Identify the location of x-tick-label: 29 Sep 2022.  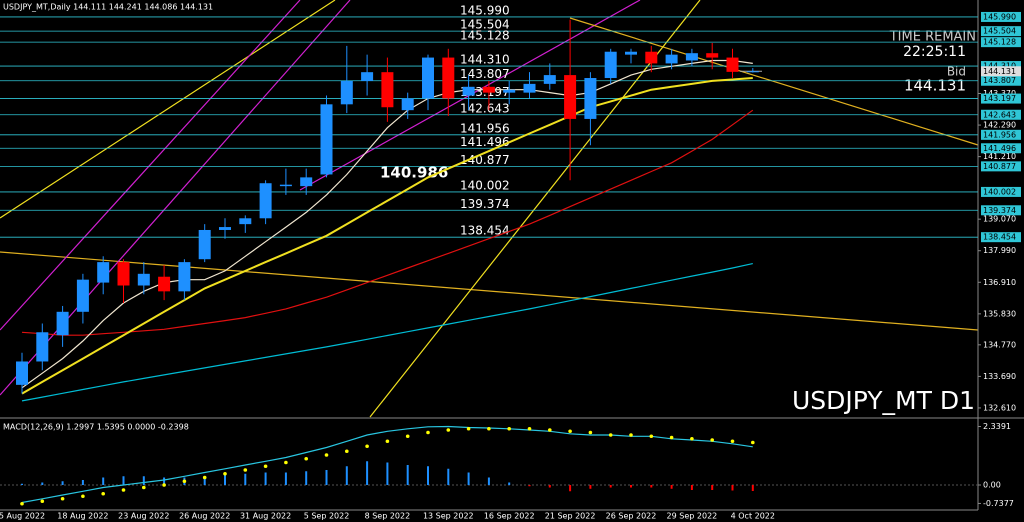
(692, 516).